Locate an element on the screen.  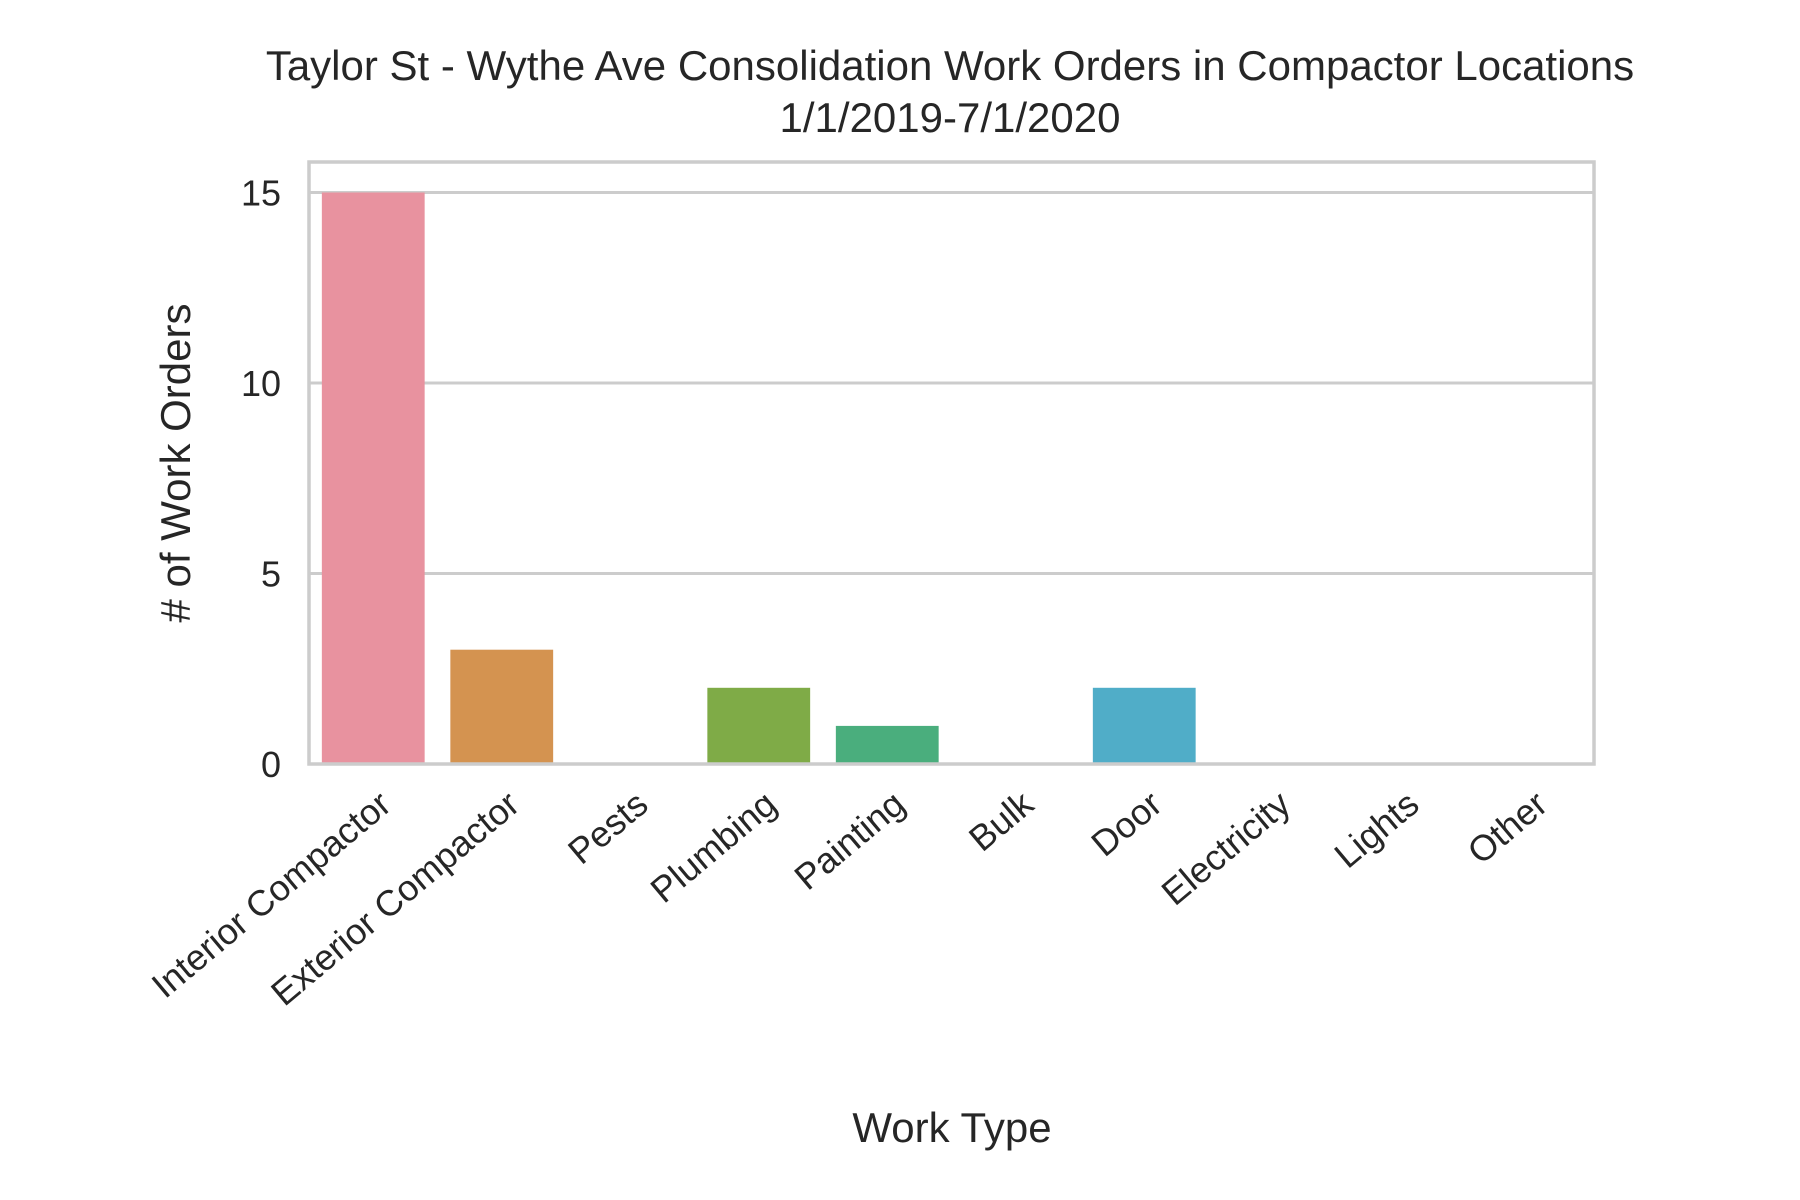
x-tick-label: Interior Compactor is located at coordinates (271, 894).